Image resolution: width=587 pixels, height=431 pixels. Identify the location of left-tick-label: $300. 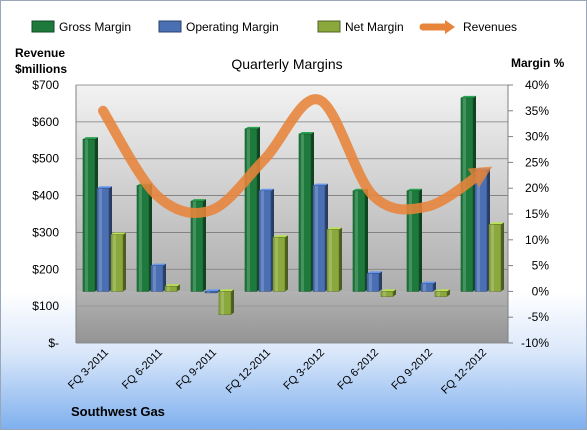
(45, 232).